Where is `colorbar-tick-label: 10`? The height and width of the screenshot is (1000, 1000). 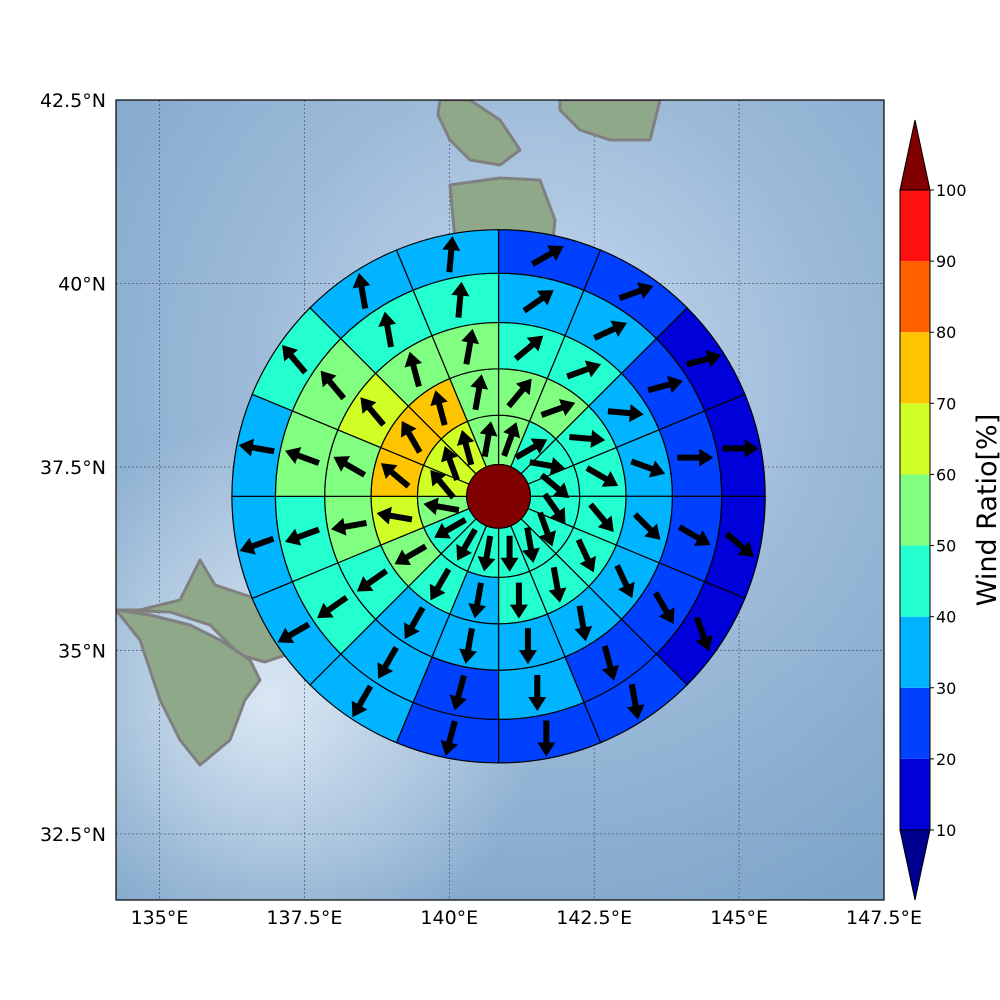 colorbar-tick-label: 10 is located at coordinates (946, 830).